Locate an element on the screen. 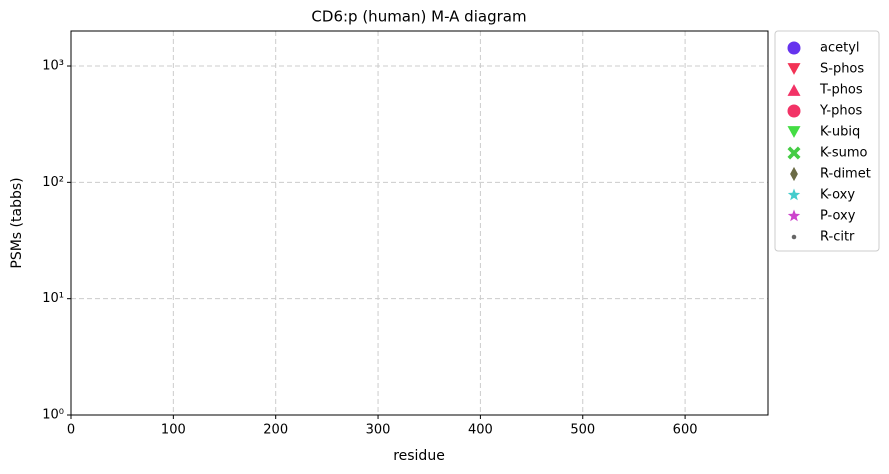  legend-label: acetyl is located at coordinates (840, 48).